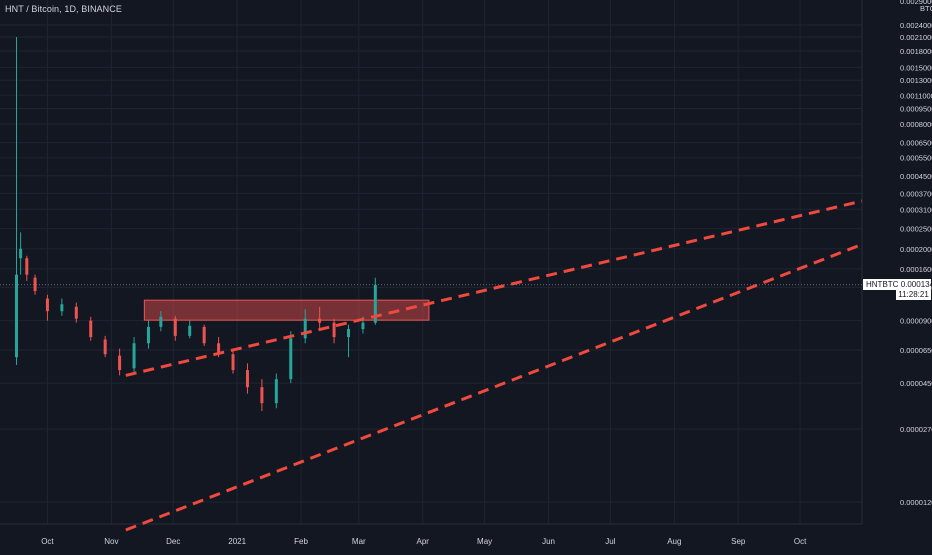 Image resolution: width=932 pixels, height=555 pixels. Describe the element at coordinates (916, 158) in the screenshot. I see `y-tick-label: 0.0005500` at that location.